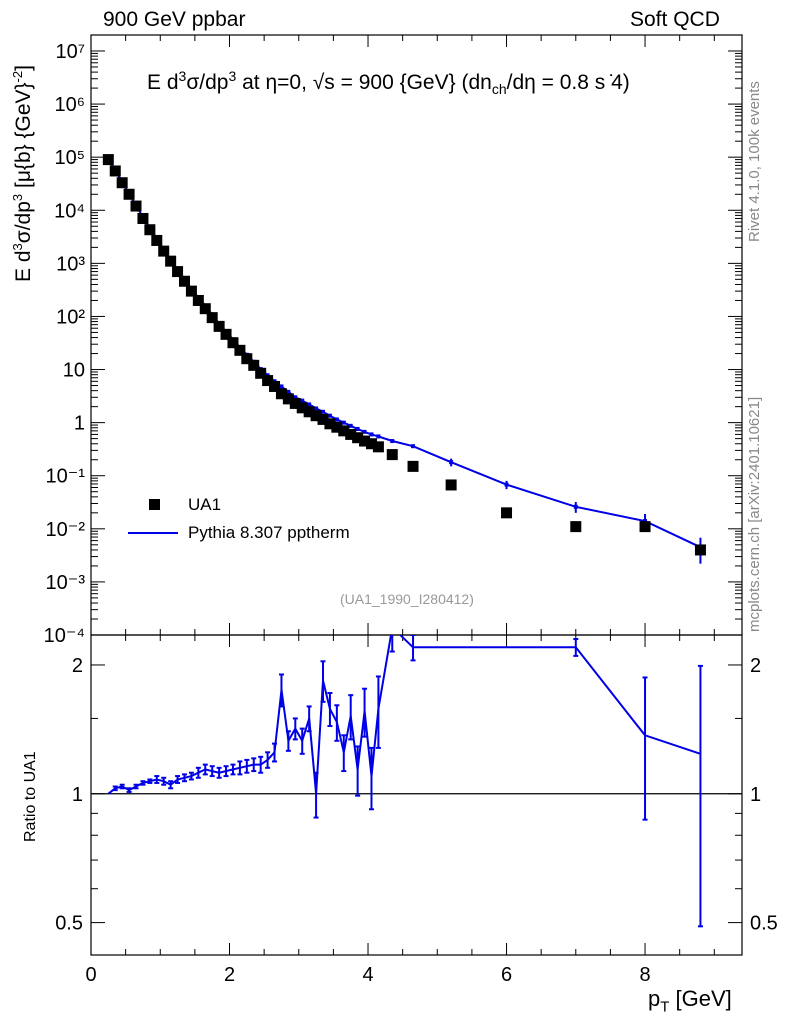 Image resolution: width=786 pixels, height=1024 pixels. I want to click on x-tick-label: 2, so click(229, 975).